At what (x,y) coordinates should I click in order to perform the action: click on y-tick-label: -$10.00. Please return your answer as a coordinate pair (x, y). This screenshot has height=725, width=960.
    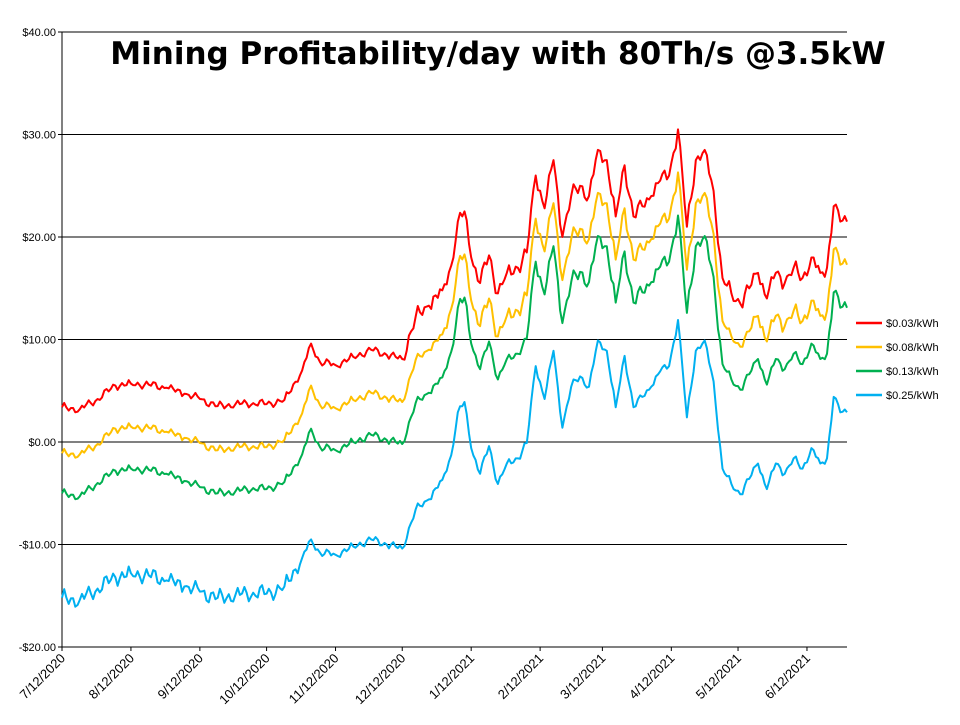
    Looking at the image, I should click on (37, 546).